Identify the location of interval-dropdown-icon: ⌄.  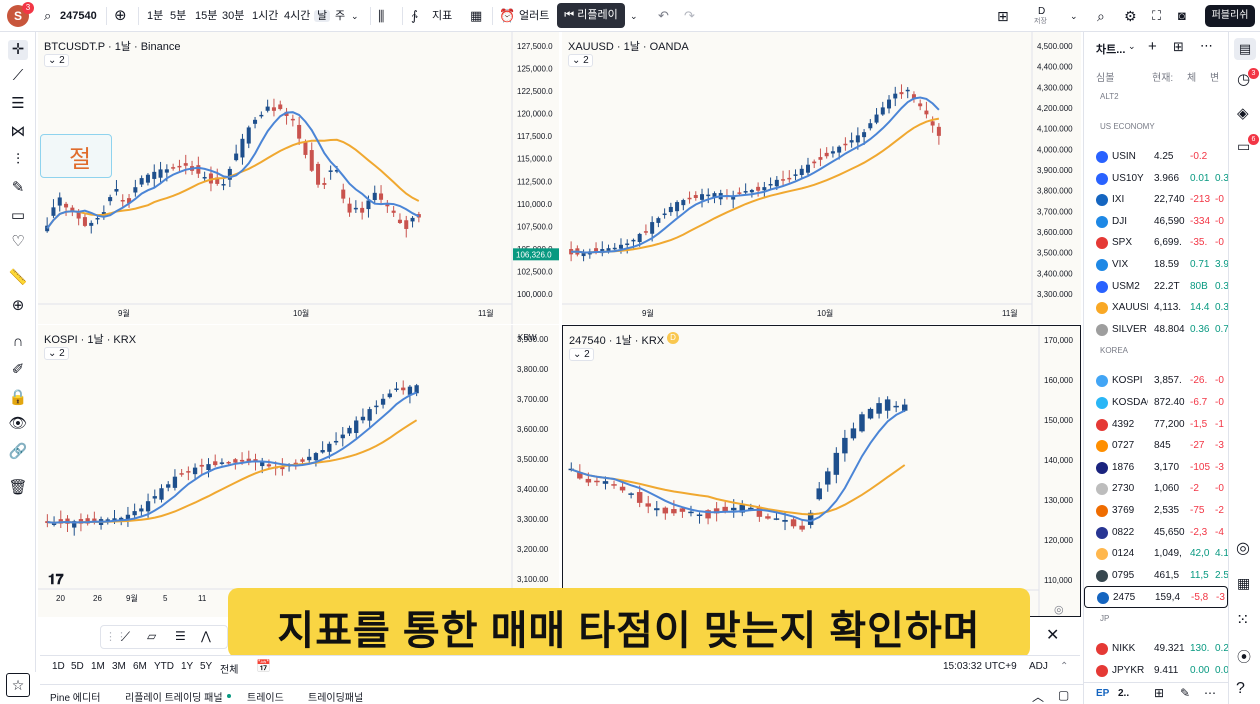
(355, 16).